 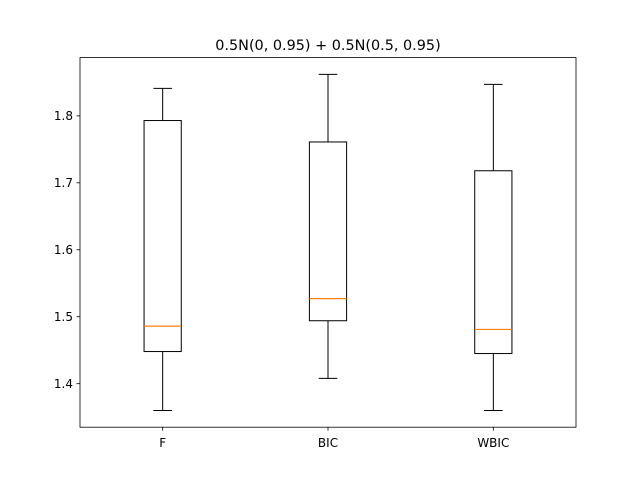 What do you see at coordinates (63, 250) in the screenshot?
I see `y-tick-label: 1.6` at bounding box center [63, 250].